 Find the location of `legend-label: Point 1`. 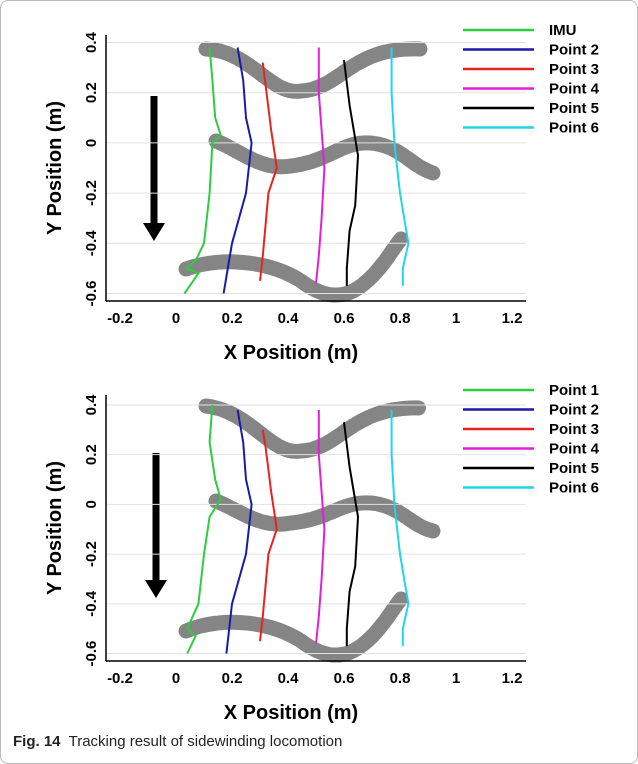

legend-label: Point 1 is located at coordinates (574, 390).